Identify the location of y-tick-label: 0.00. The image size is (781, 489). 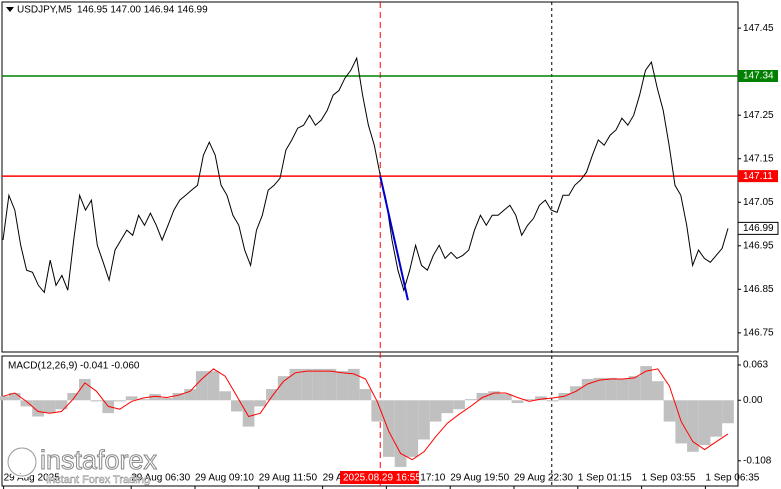
(753, 400).